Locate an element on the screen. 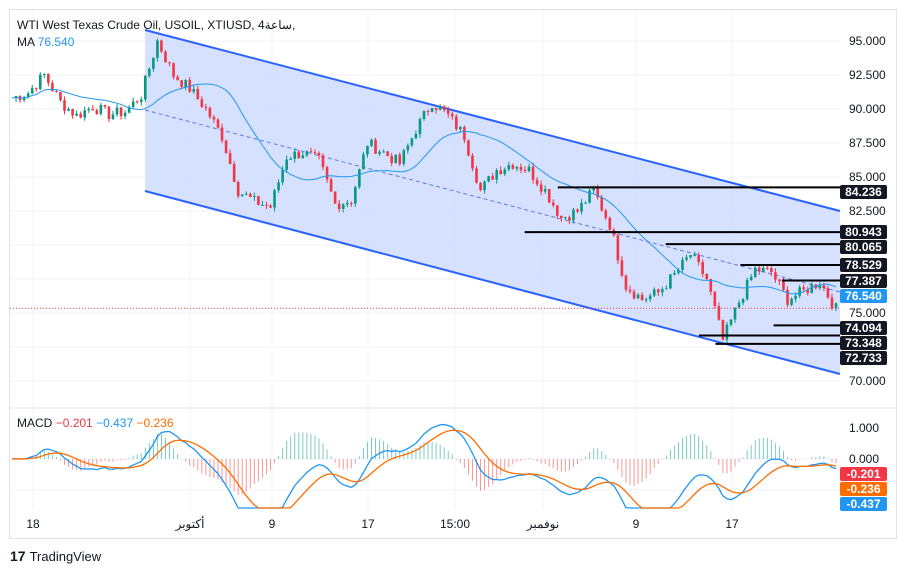 The width and height of the screenshot is (906, 574). x-tick: 15:00 is located at coordinates (455, 524).